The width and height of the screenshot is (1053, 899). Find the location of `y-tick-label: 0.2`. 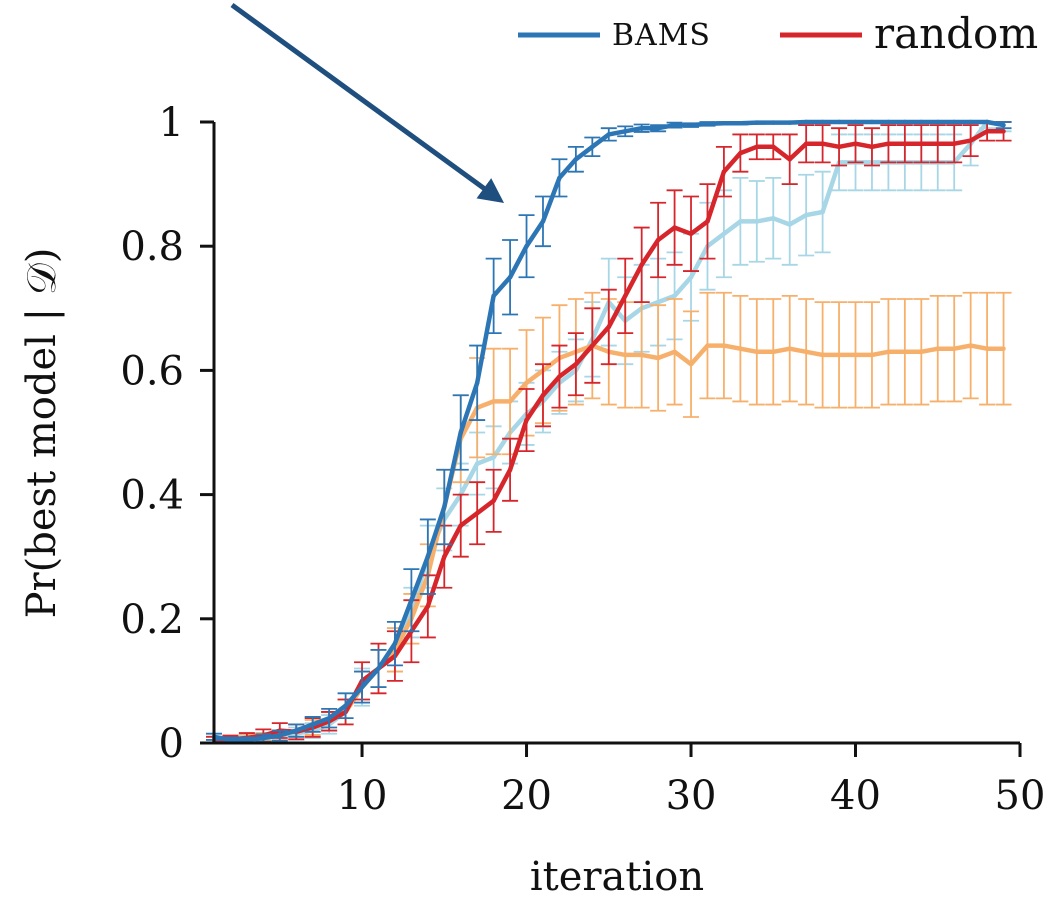

y-tick-label: 0.2 is located at coordinates (152, 620).